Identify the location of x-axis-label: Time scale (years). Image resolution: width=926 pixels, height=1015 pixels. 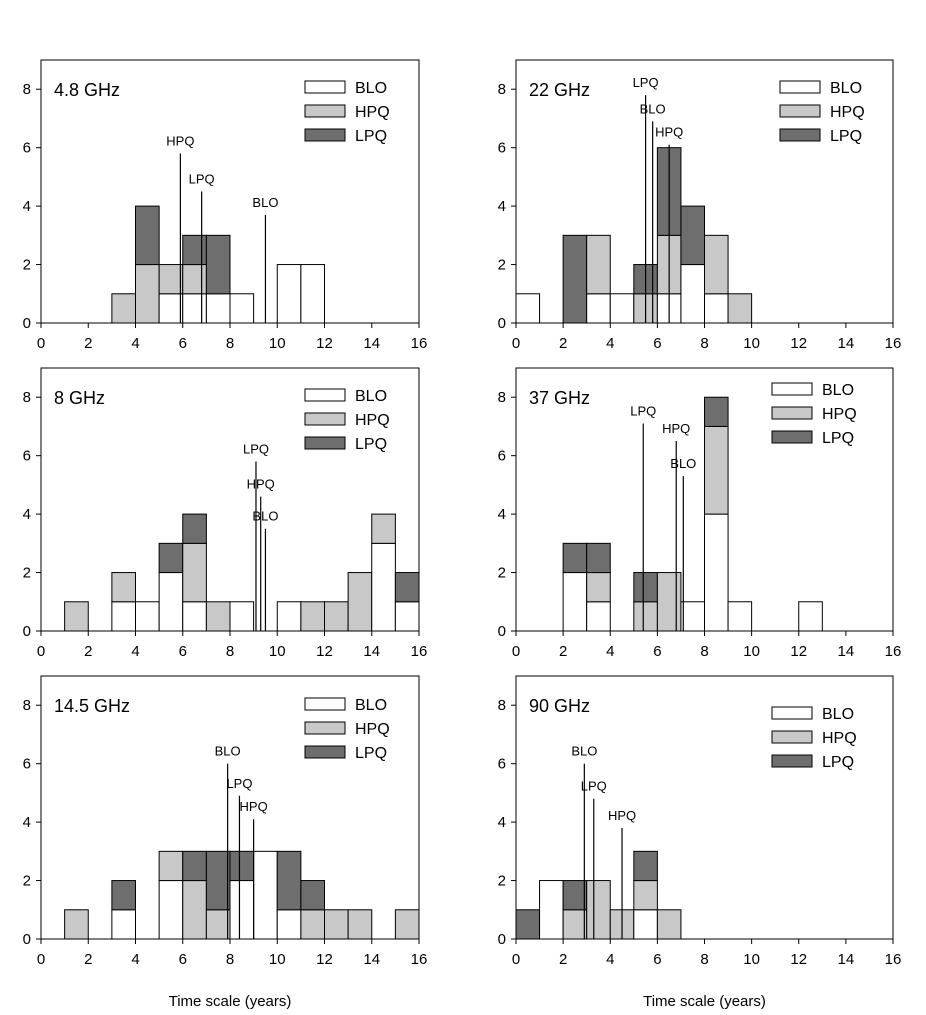
(230, 1001).